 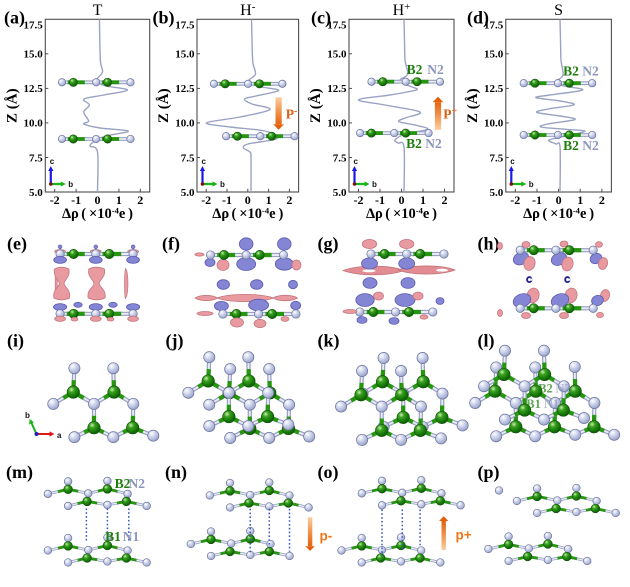 I want to click on svg-text: p-, so click(x=326, y=536).